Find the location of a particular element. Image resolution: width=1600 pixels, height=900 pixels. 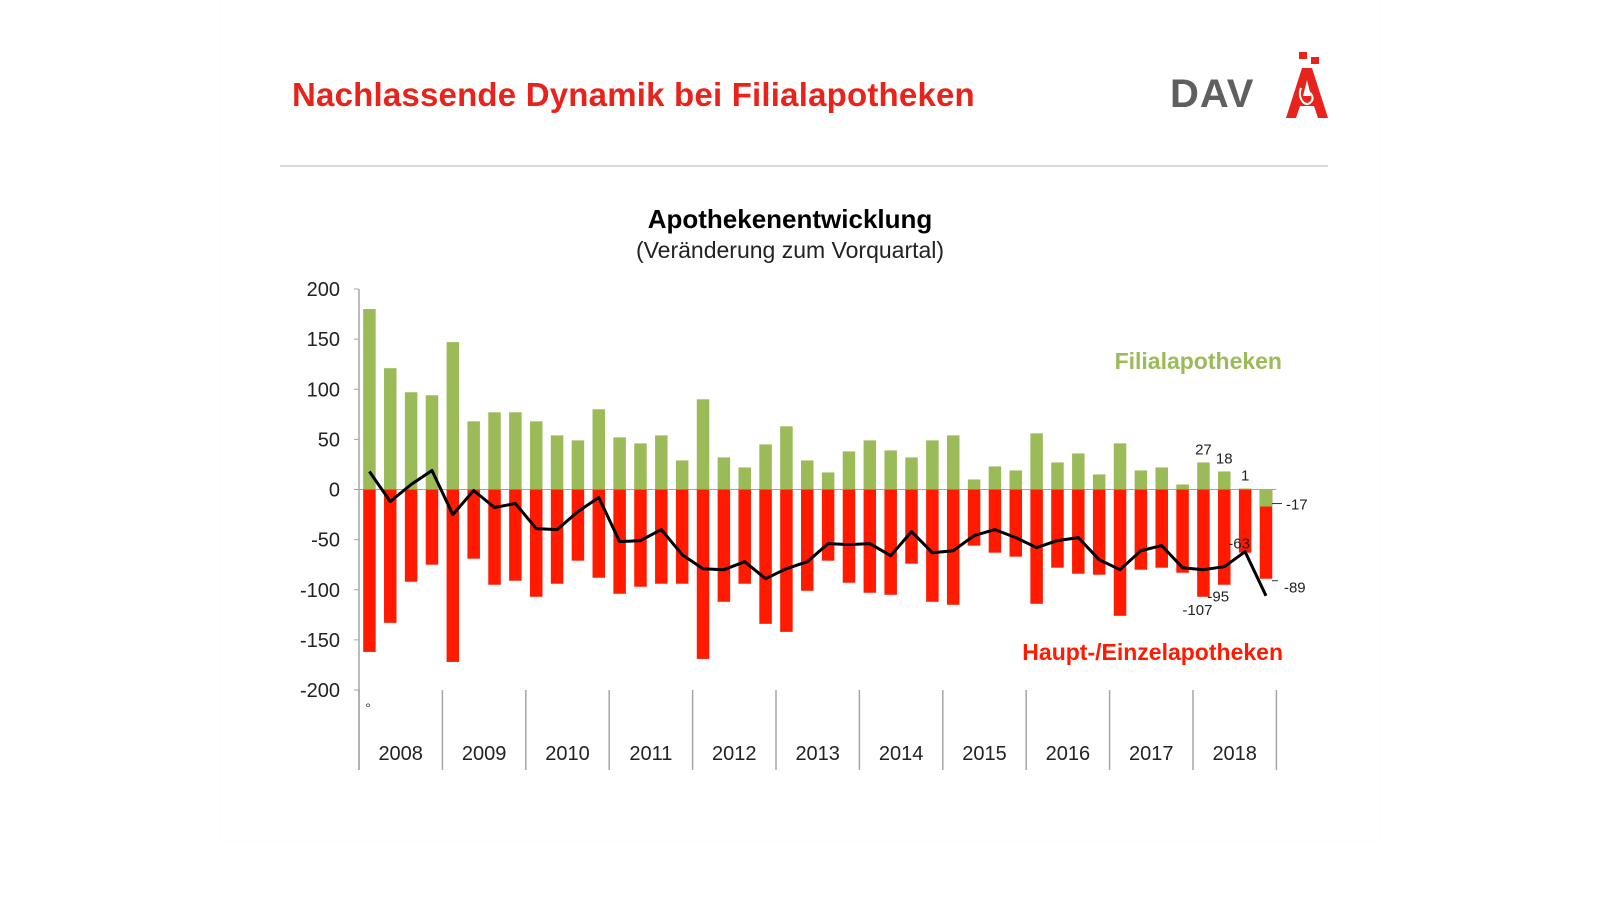

year-label: 2012 is located at coordinates (734, 754).